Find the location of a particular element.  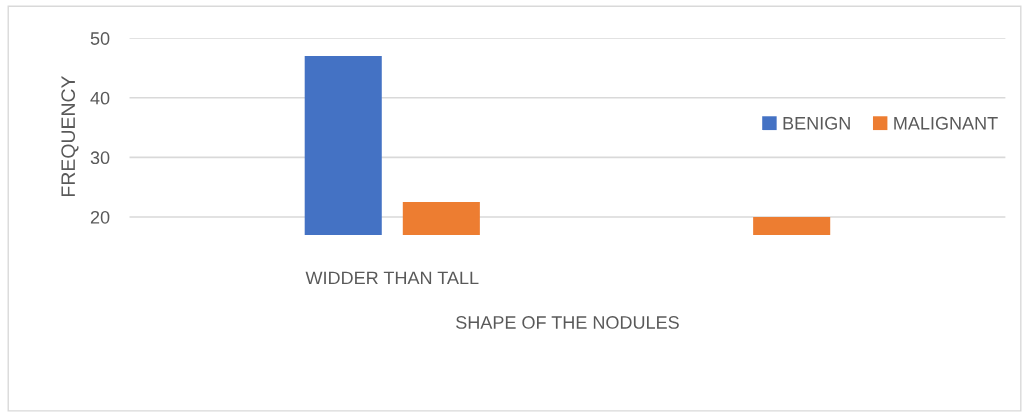

y-tick-label: 50 is located at coordinates (100, 38).